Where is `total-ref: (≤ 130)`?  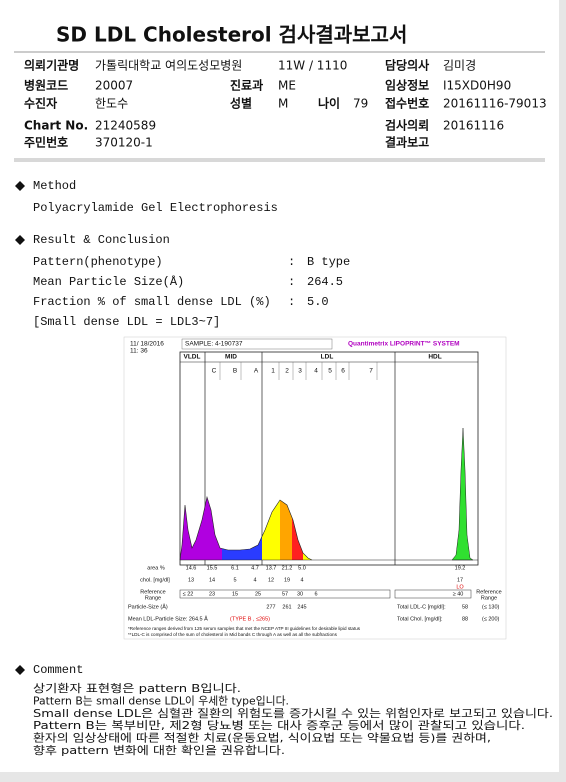 total-ref: (≤ 130) is located at coordinates (491, 607).